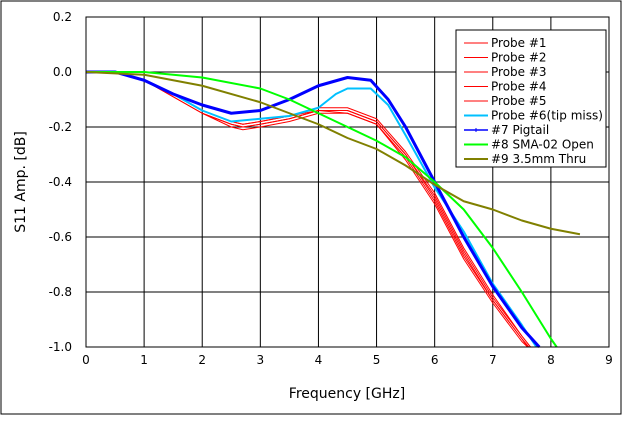 The height and width of the screenshot is (421, 623). Describe the element at coordinates (60, 237) in the screenshot. I see `y-tick-label: -0.6` at that location.